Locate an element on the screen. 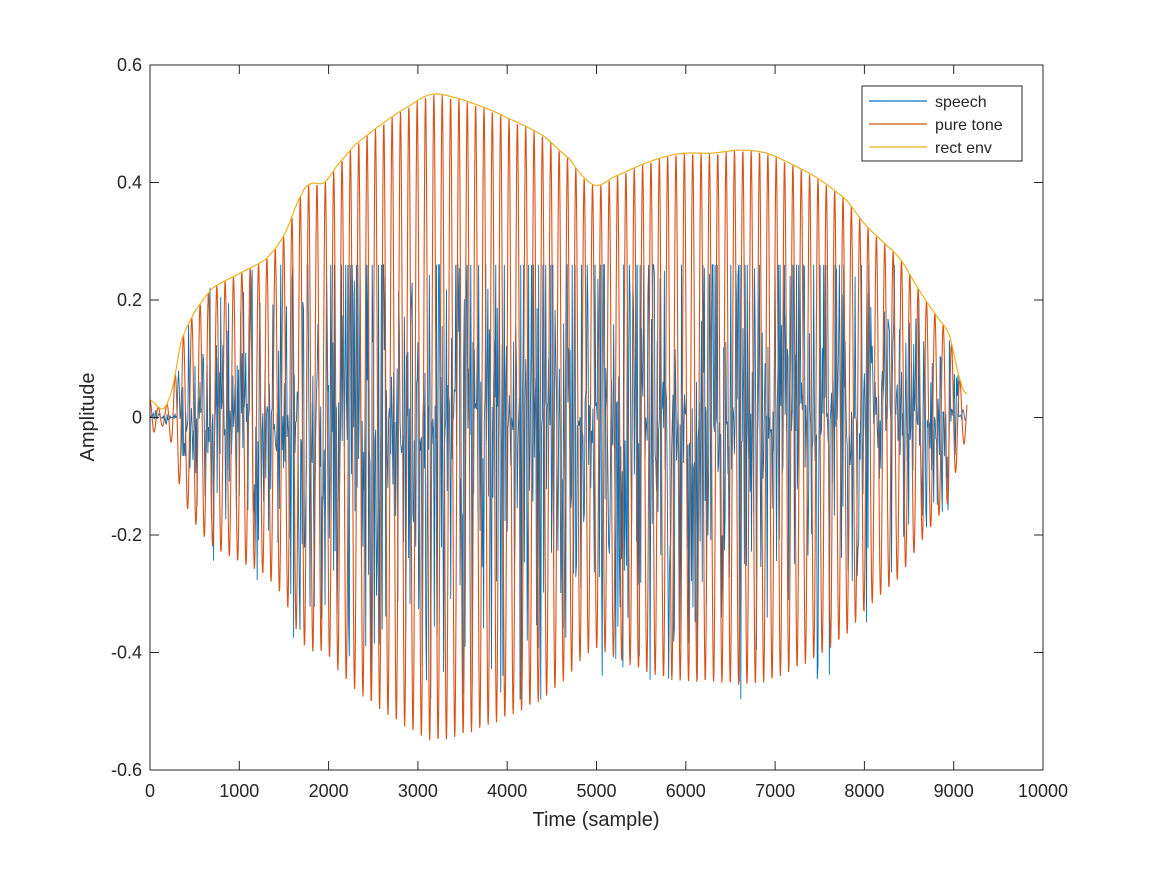  x-tick-label-10: 10000 is located at coordinates (1043, 791).